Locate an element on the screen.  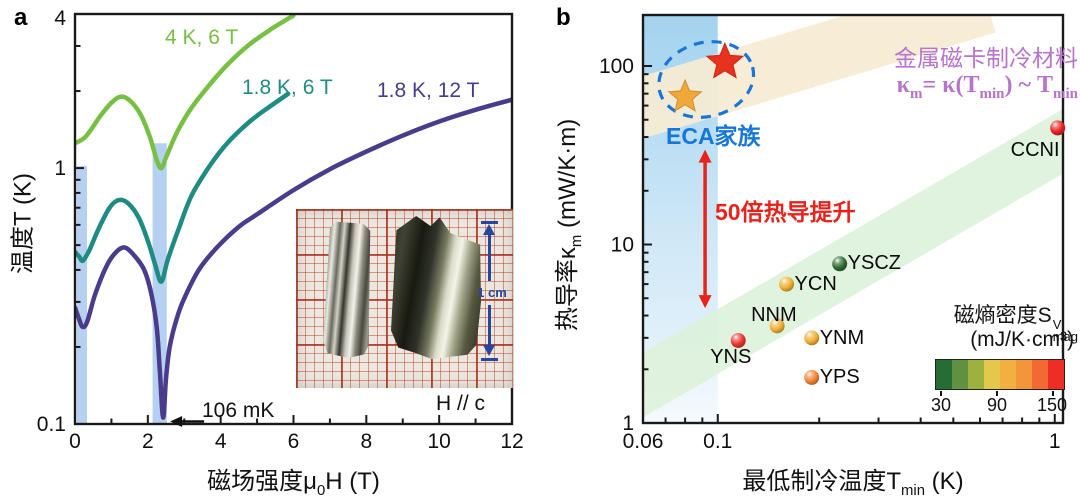
y-title-b-sub: m is located at coordinates (576, 241).